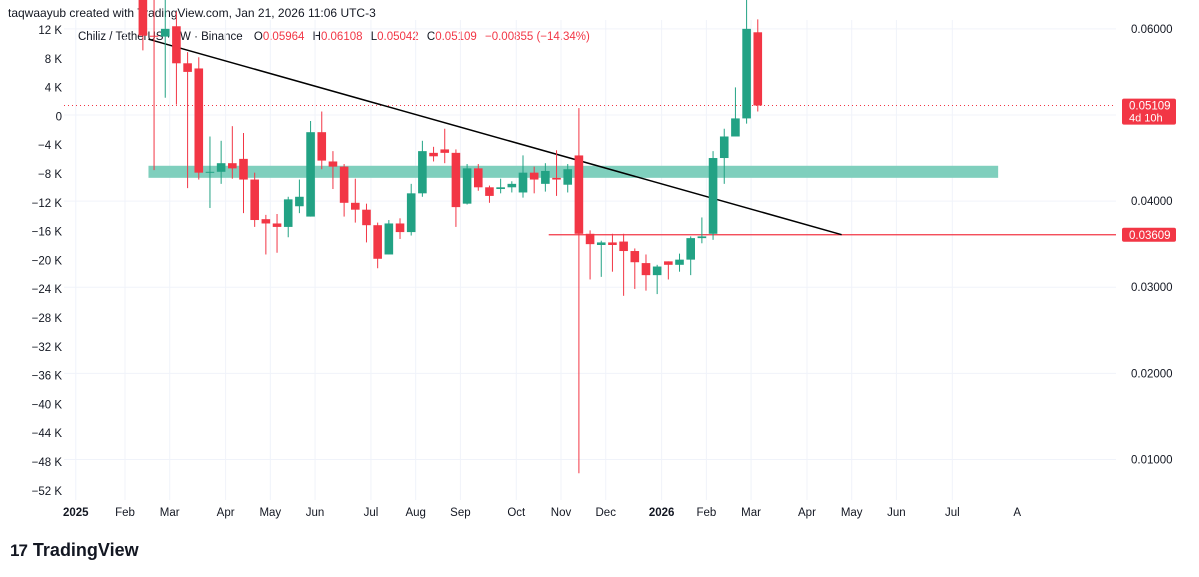  What do you see at coordinates (341, 37) in the screenshot?
I see `high-value: 0.06108` at bounding box center [341, 37].